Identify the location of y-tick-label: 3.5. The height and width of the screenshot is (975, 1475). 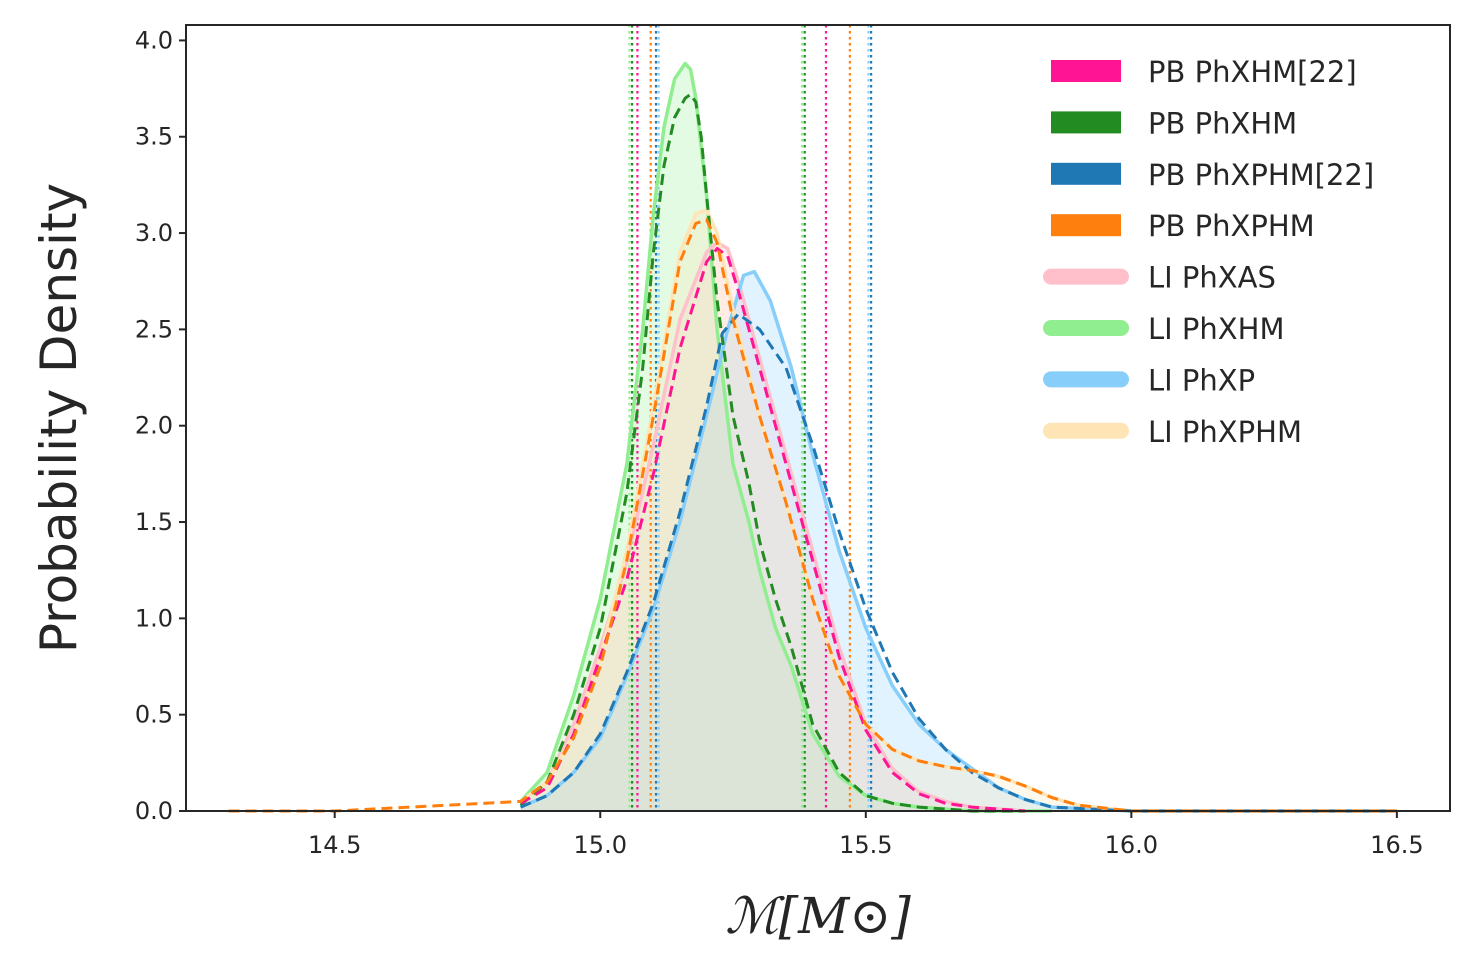
(154, 137).